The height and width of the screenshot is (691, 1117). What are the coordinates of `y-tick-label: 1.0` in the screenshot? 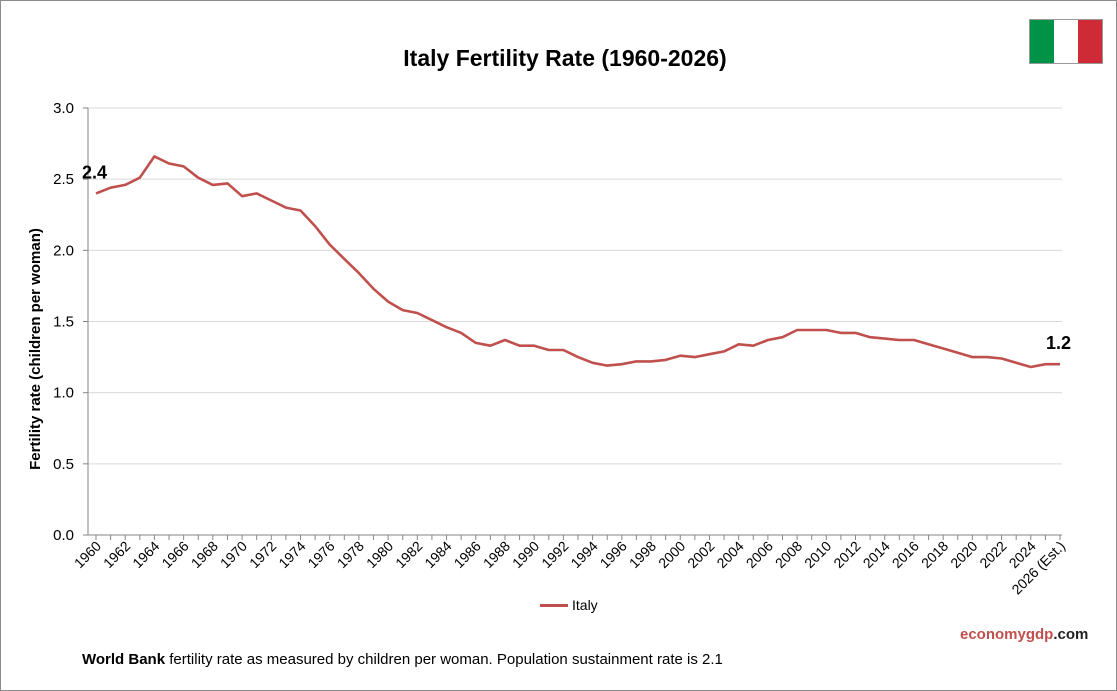 It's located at (63, 393).